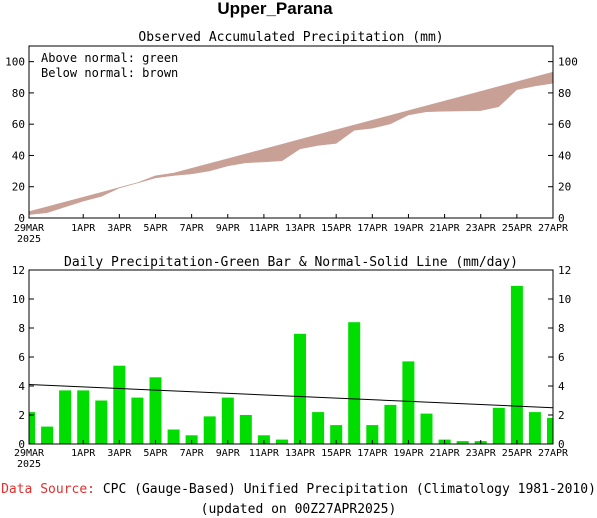 The image size is (597, 518). I want to click on y-tick-label-right: 8, so click(561, 328).